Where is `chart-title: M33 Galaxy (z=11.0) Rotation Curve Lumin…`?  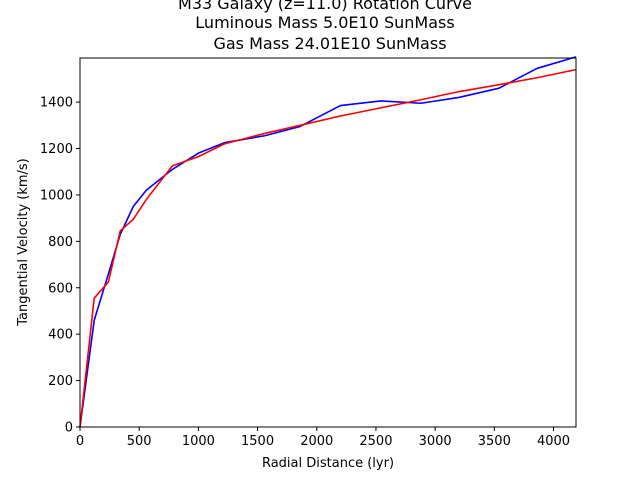 chart-title: M33 Galaxy (z=11.0) Rotation Curve Lumin… is located at coordinates (325, 26).